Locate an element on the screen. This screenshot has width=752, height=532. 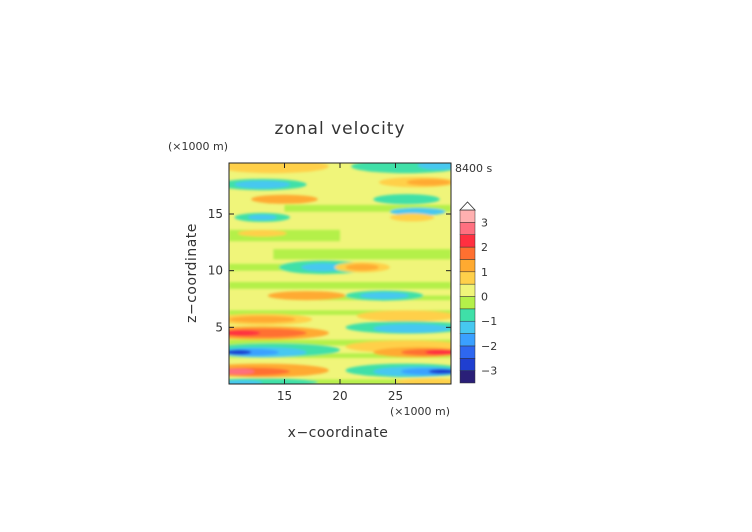
x-tick-label: 20 is located at coordinates (339, 396).